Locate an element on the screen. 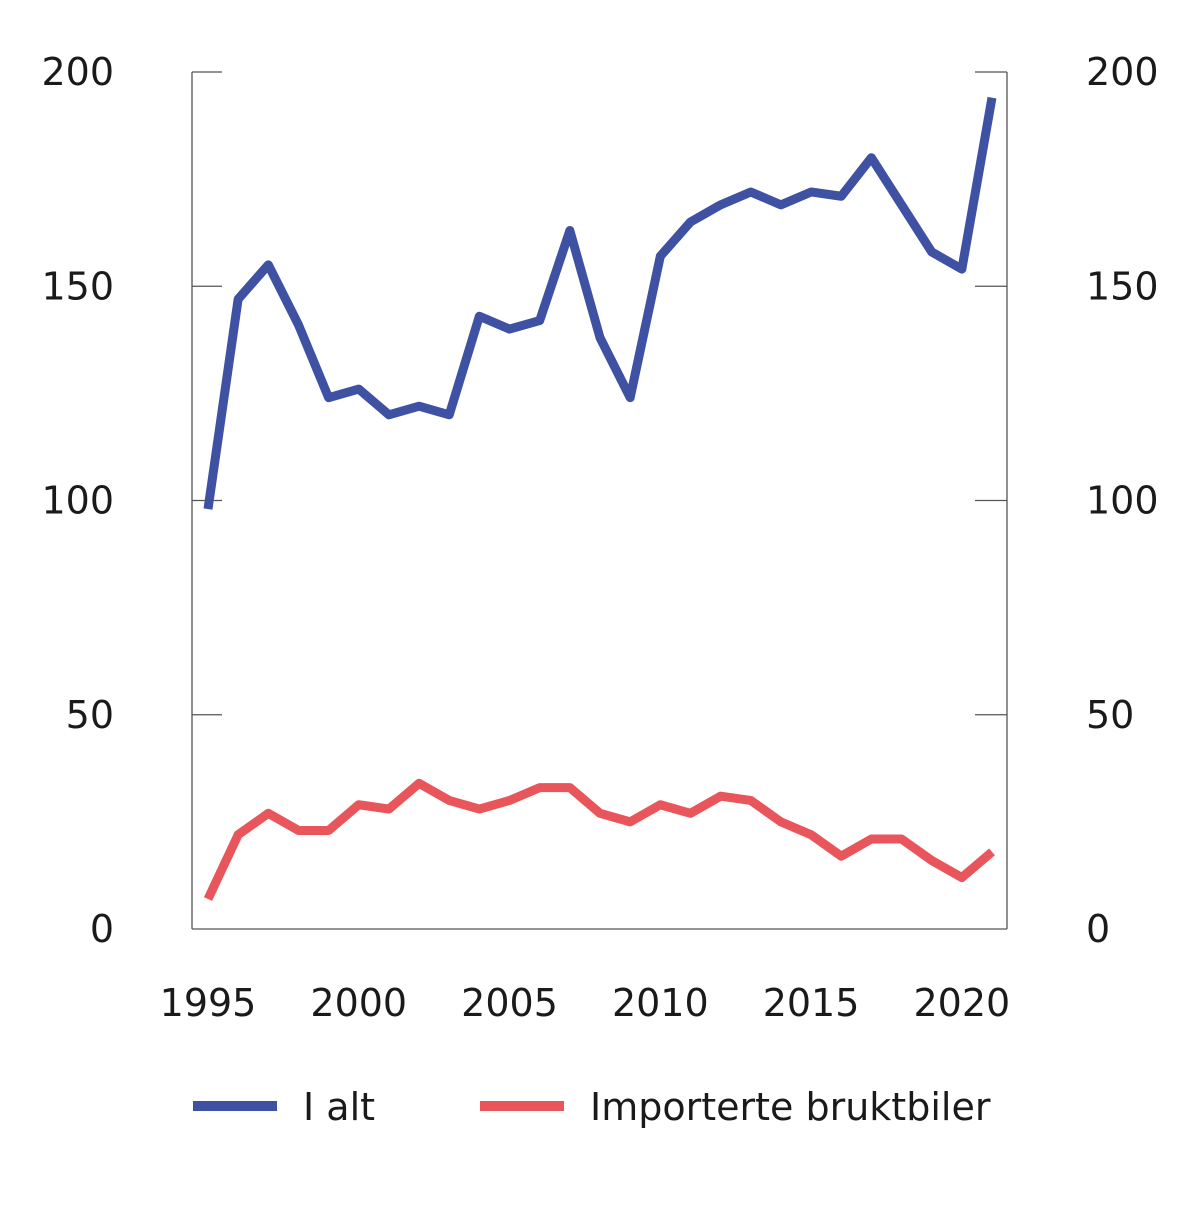 This screenshot has height=1219, width=1200. right-y-tick-label: 100 is located at coordinates (1122, 501).